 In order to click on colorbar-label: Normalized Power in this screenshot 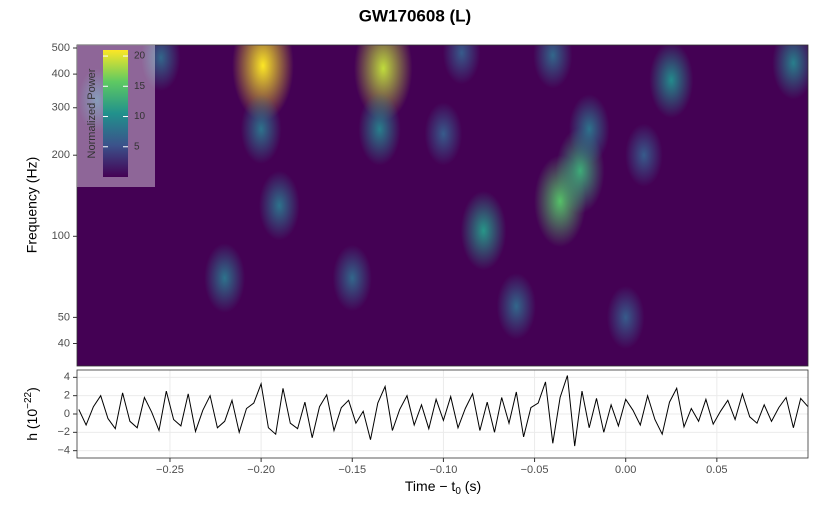, I will do `click(92, 113)`.